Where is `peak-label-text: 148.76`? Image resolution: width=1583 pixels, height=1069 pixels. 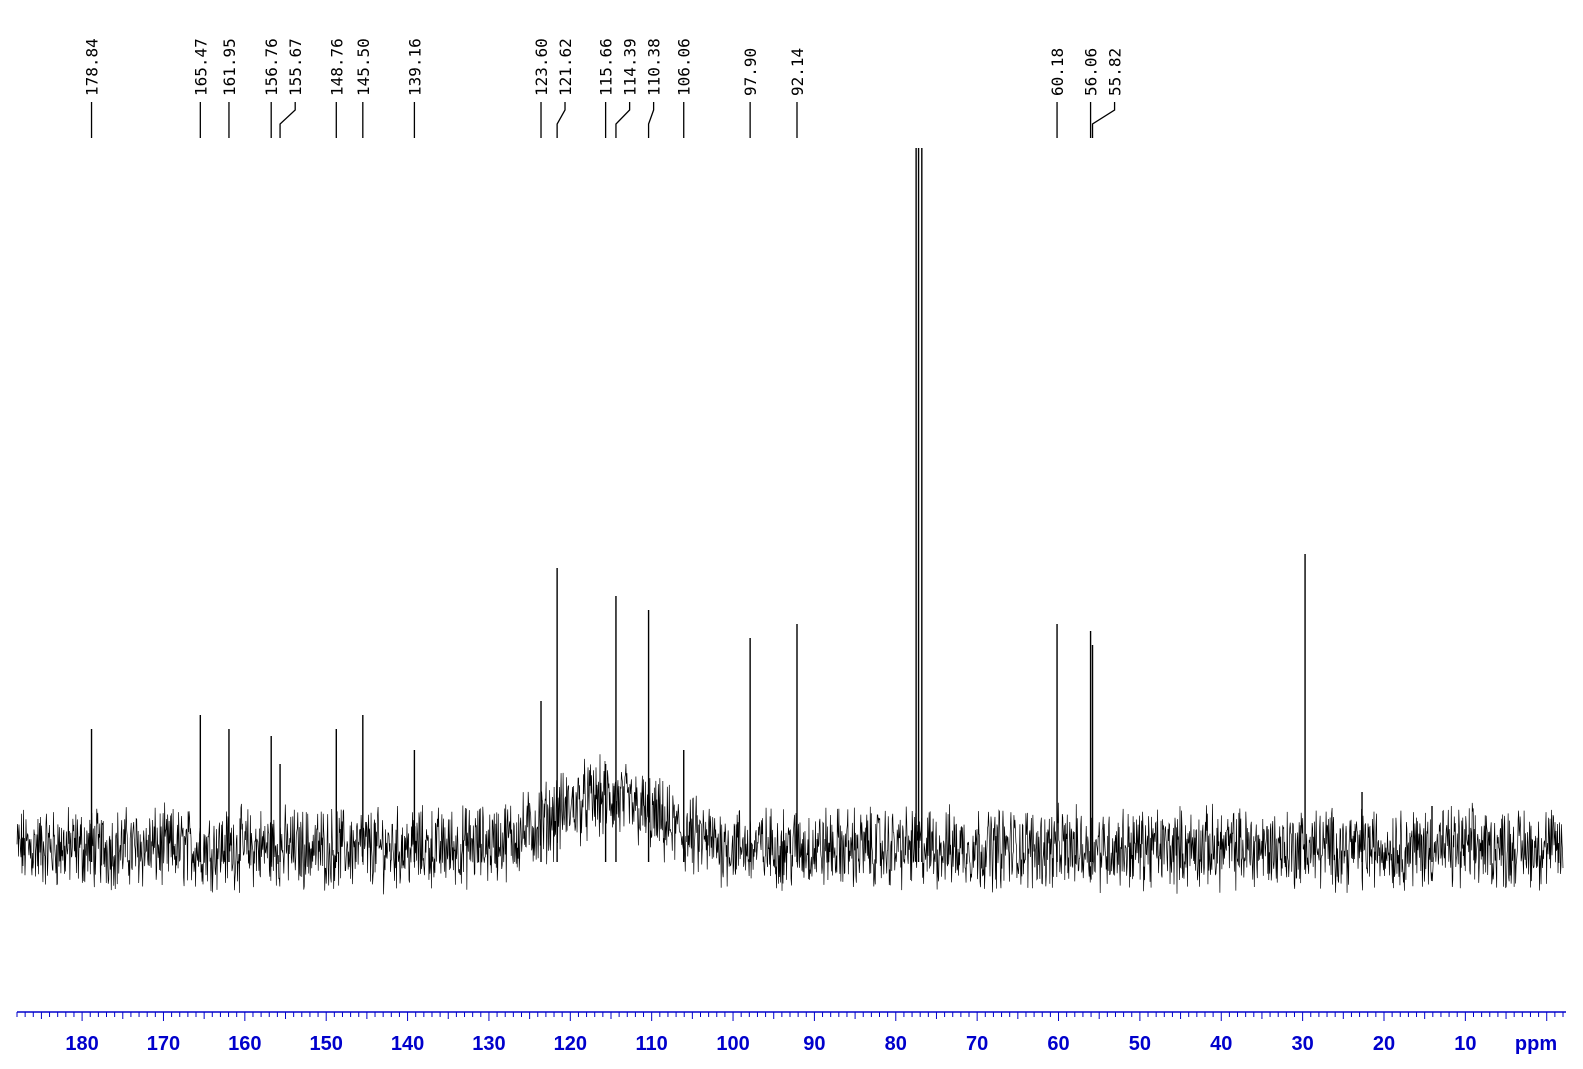 peak-label-text: 148.76 is located at coordinates (336, 67).